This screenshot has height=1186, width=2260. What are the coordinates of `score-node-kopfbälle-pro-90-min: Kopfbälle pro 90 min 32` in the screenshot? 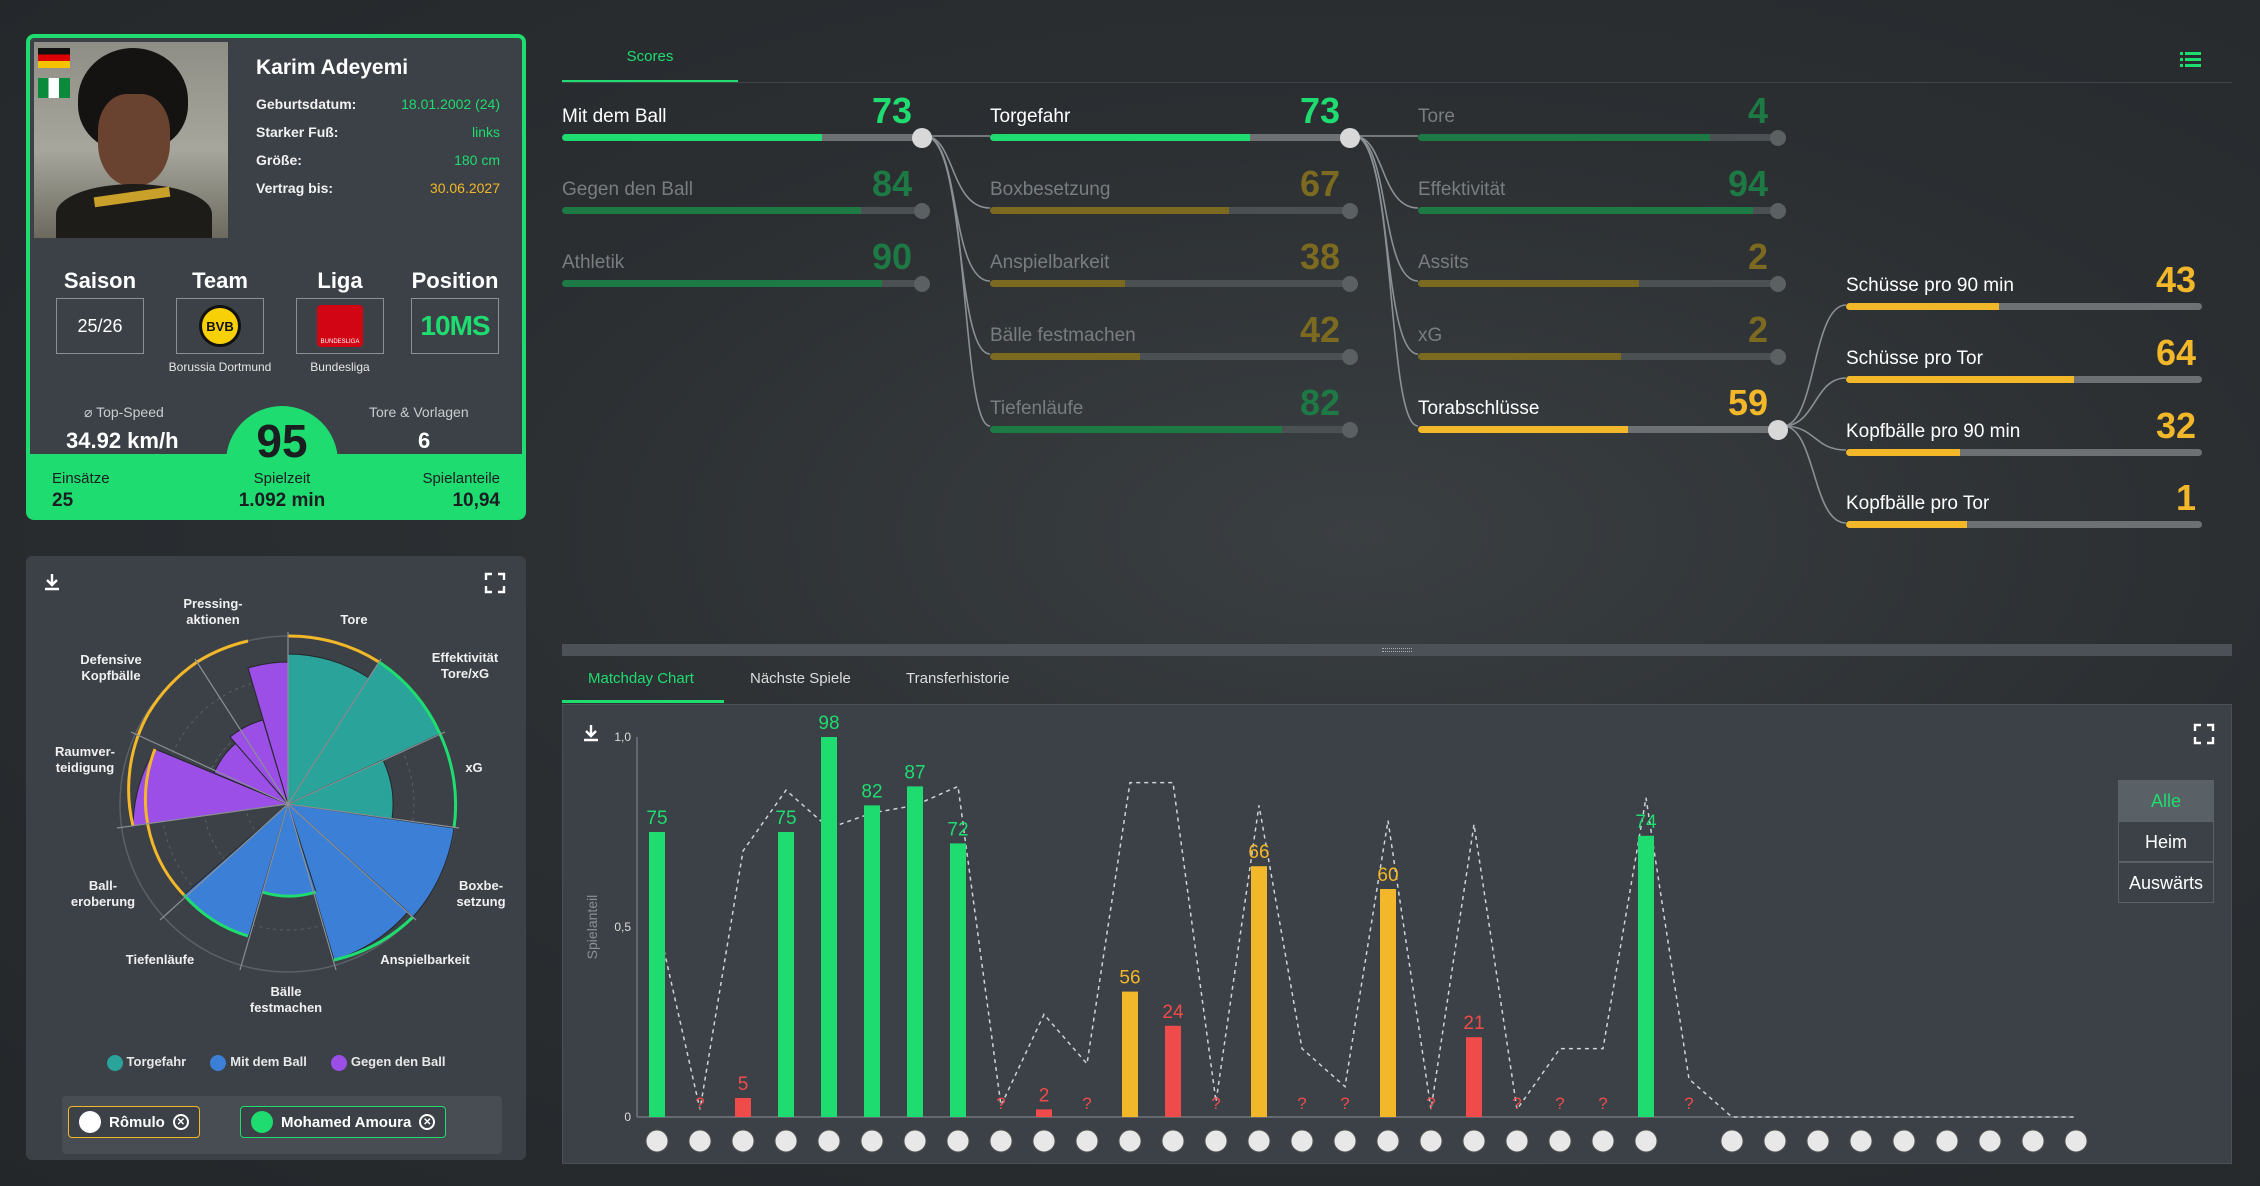 It's located at (2024, 430).